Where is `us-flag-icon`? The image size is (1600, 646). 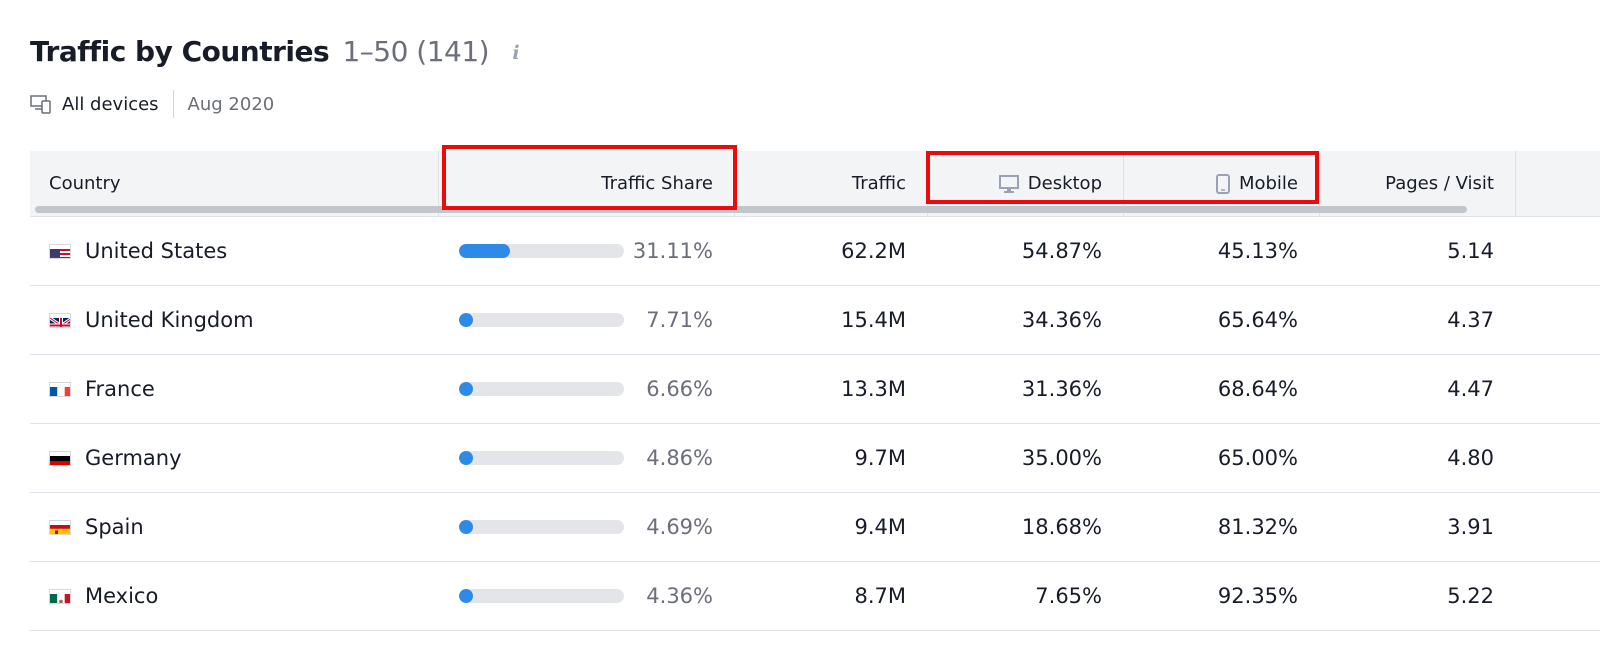 us-flag-icon is located at coordinates (60, 251).